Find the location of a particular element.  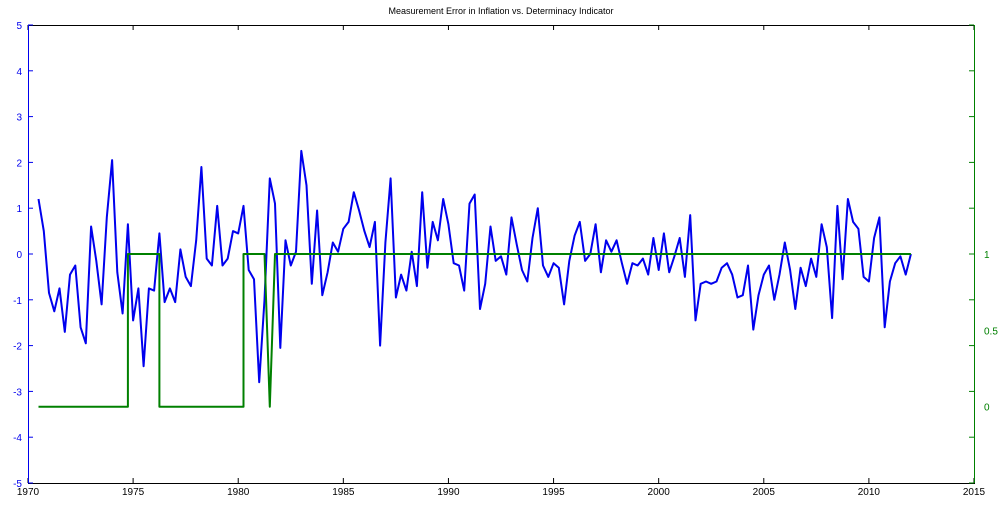

y-left-tick-label: -3 is located at coordinates (17, 392).